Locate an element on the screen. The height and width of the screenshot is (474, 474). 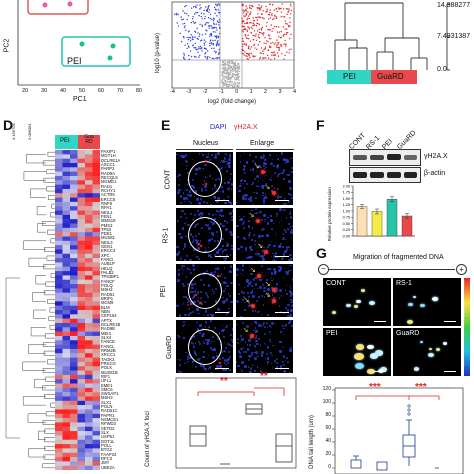
tail-length-boxplot is located at coordinates (398, 430).